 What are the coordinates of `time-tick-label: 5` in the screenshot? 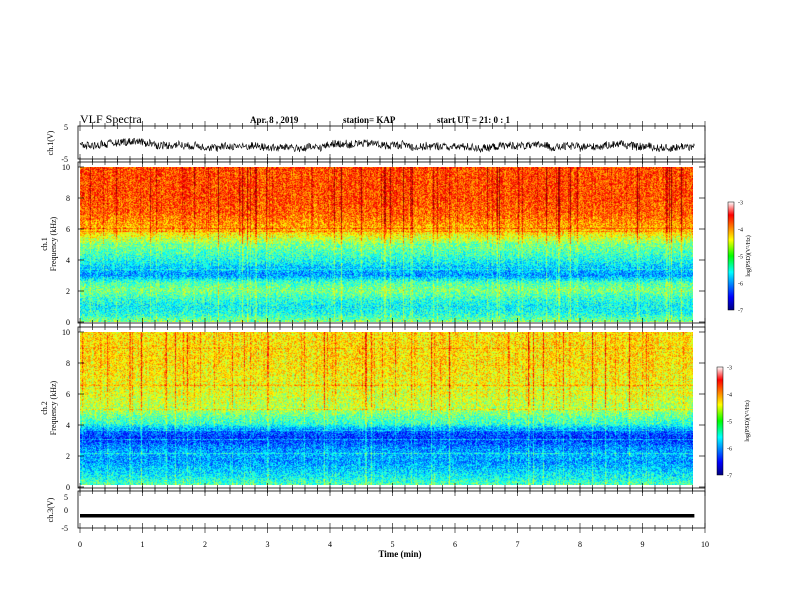 It's located at (393, 544).